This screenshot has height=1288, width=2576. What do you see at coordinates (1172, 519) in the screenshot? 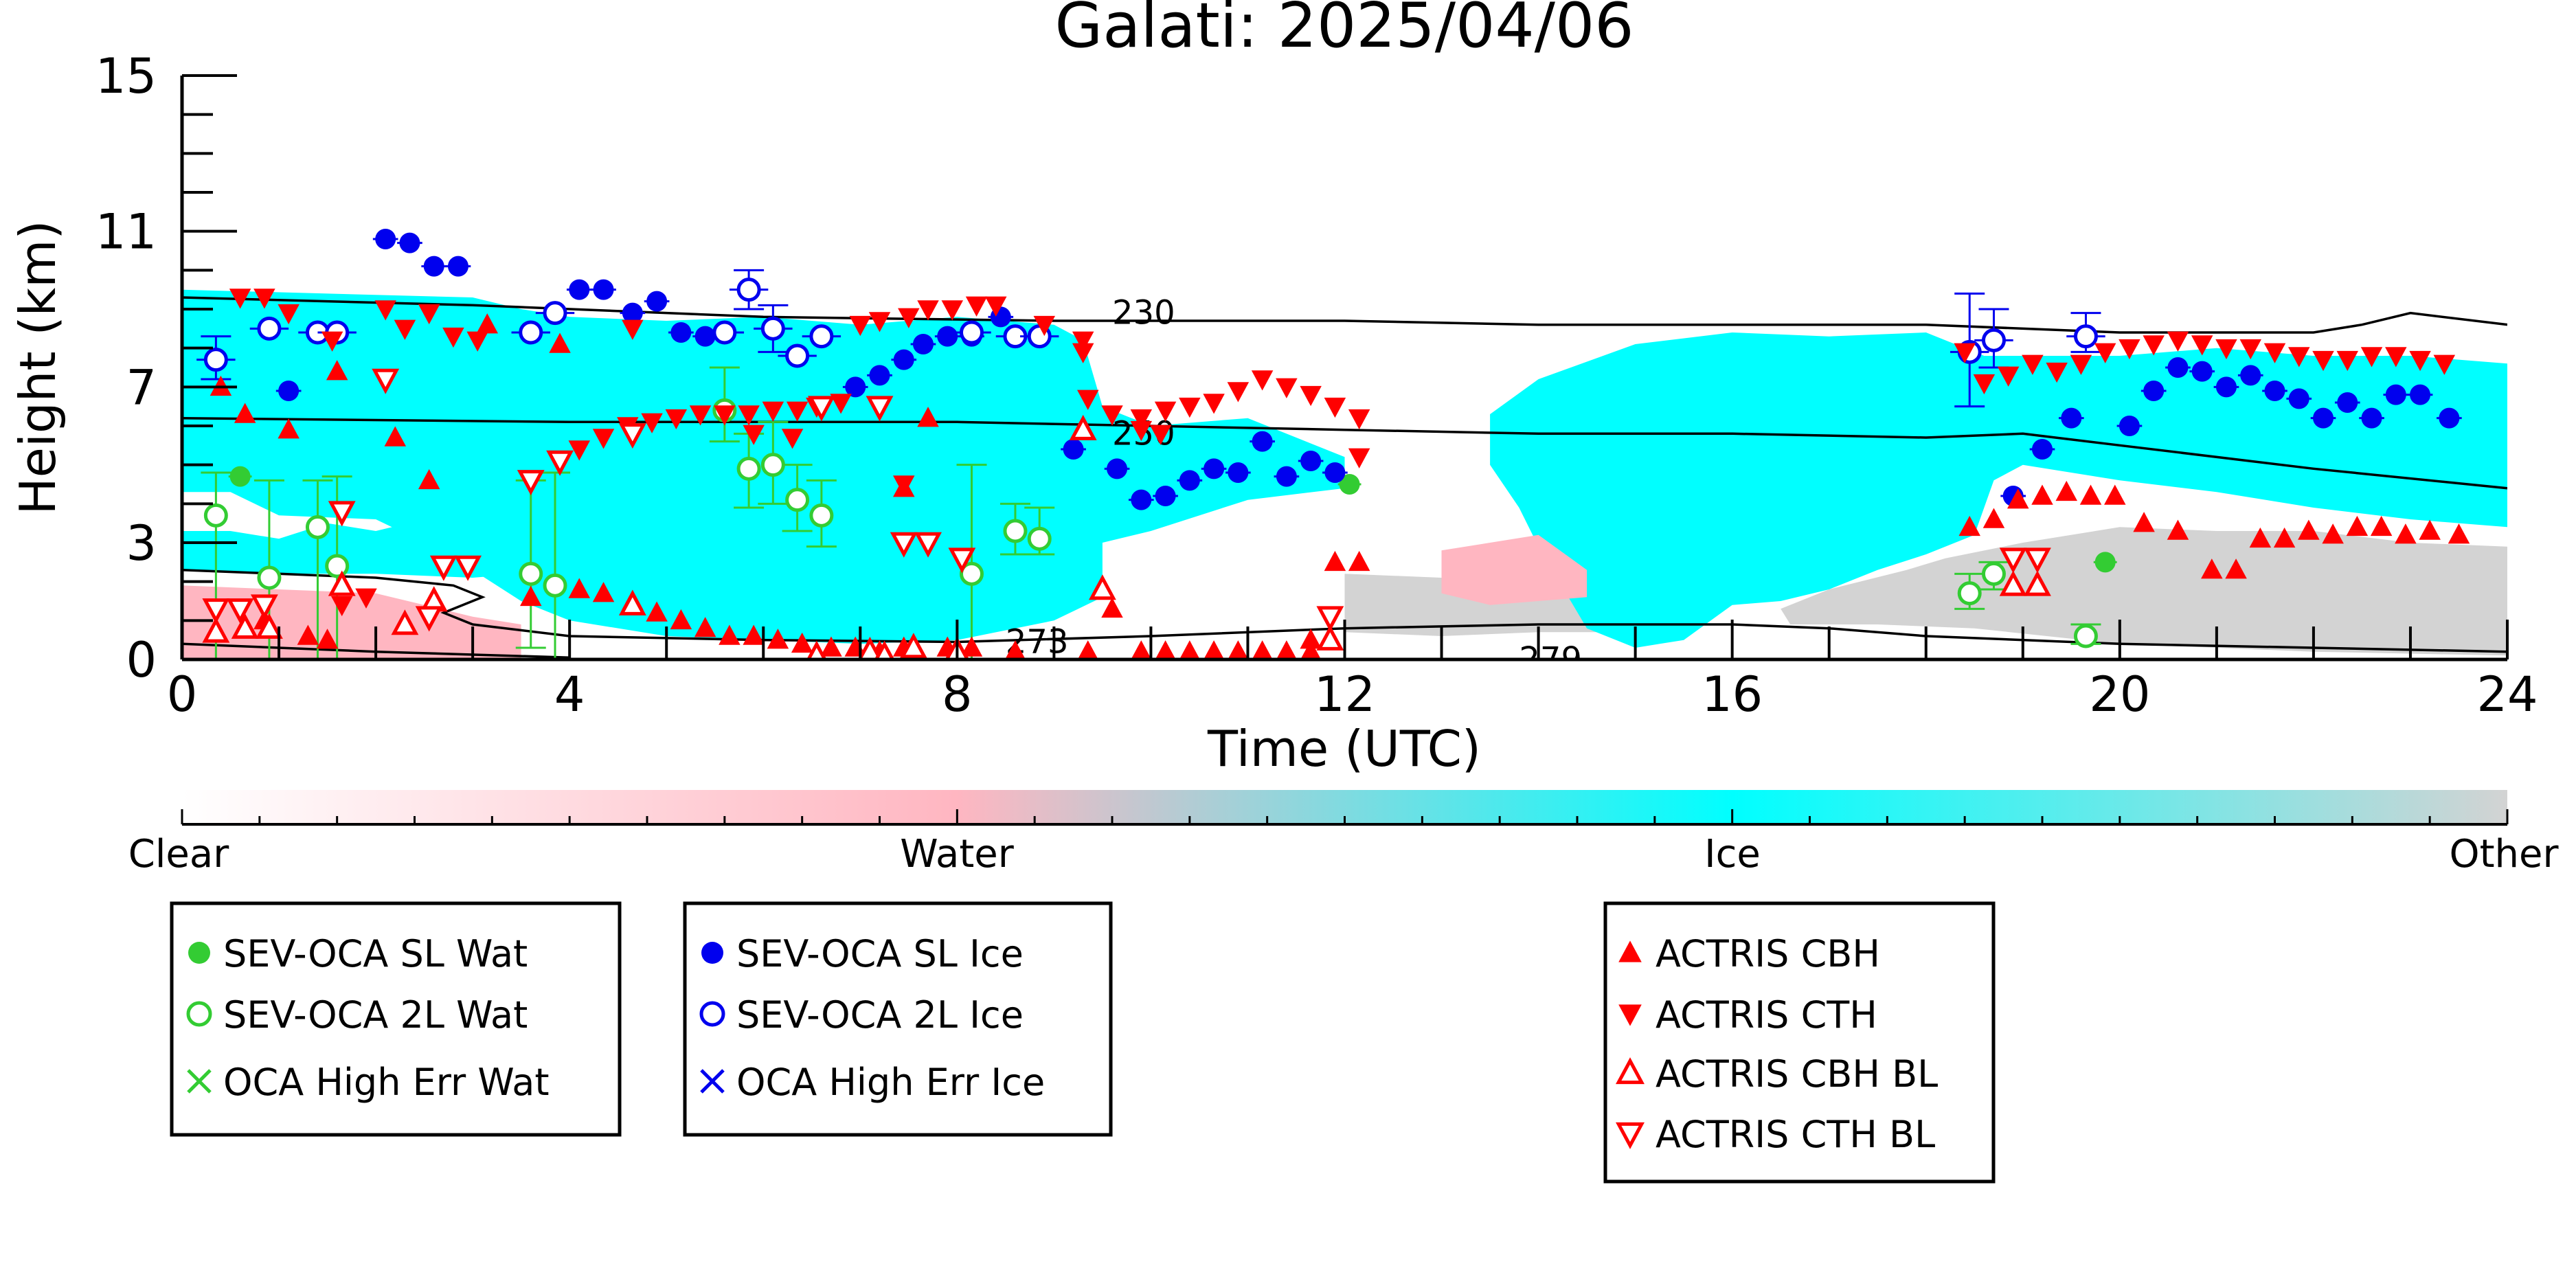
I see `series-sev-oca-sl-wat` at bounding box center [1172, 519].